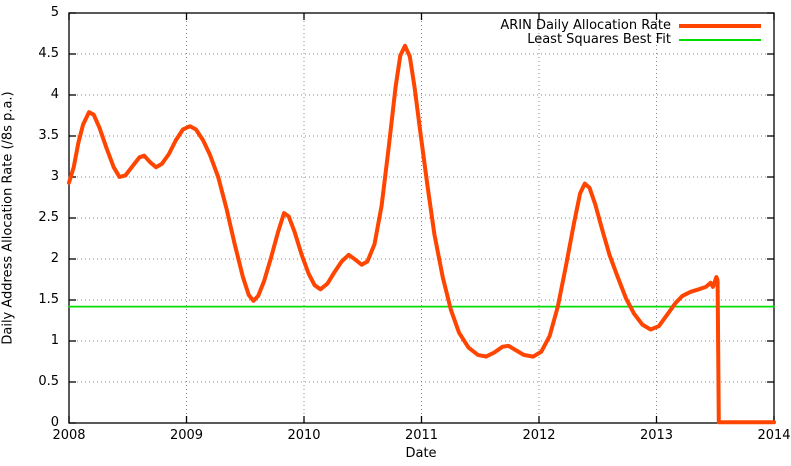 Image resolution: width=791 pixels, height=466 pixels. Describe the element at coordinates (720, 25) in the screenshot. I see `legend-line-sample-allocation-rate` at that location.